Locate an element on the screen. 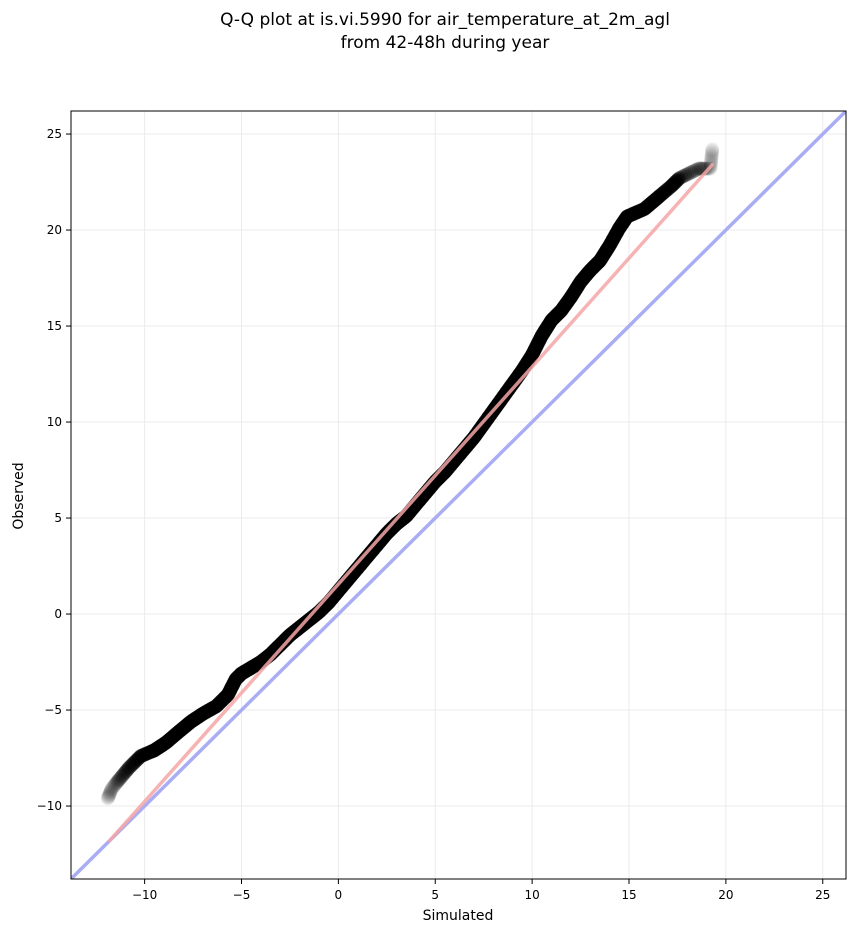 This screenshot has height=934, width=854. x-tick-label: −5 is located at coordinates (242, 895).